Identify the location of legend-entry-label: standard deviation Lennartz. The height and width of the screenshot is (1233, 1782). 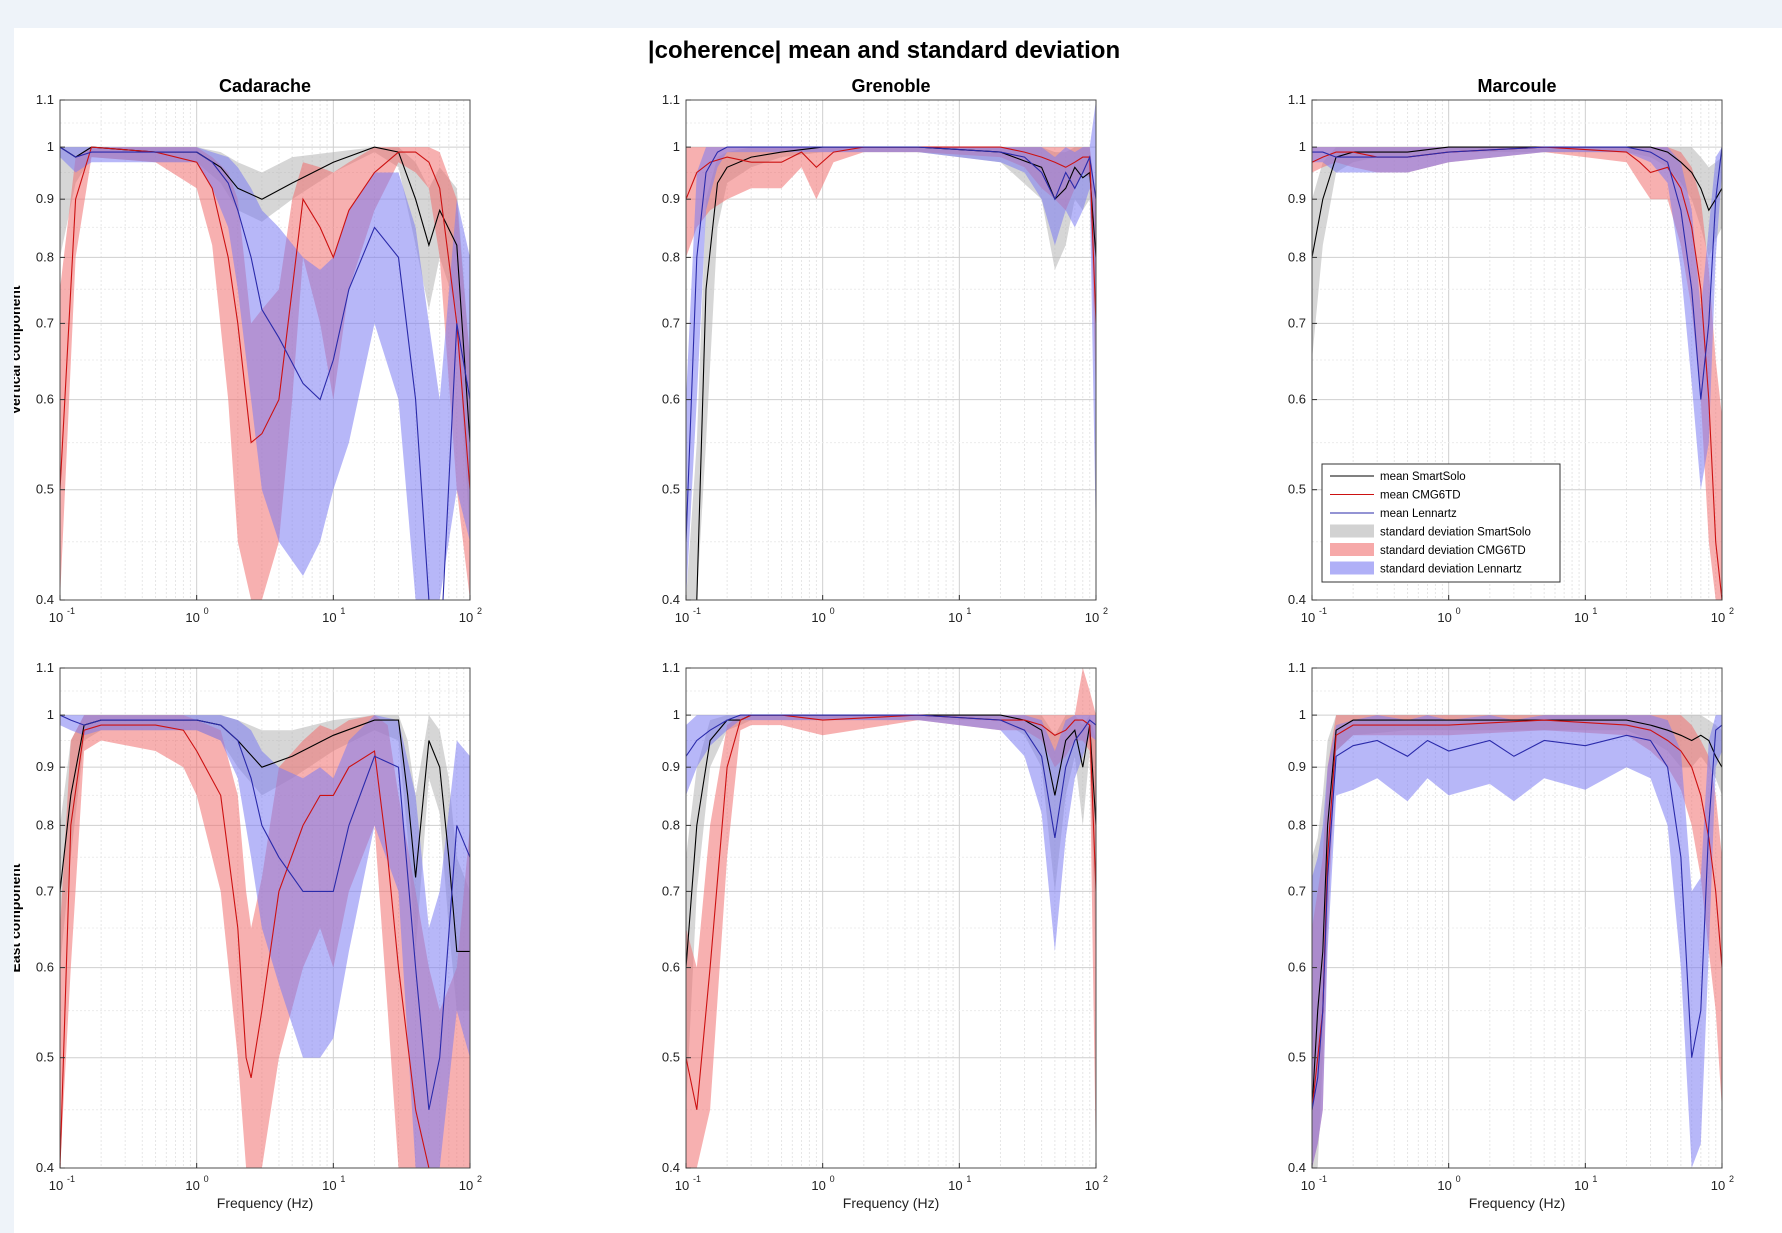
(1451, 570).